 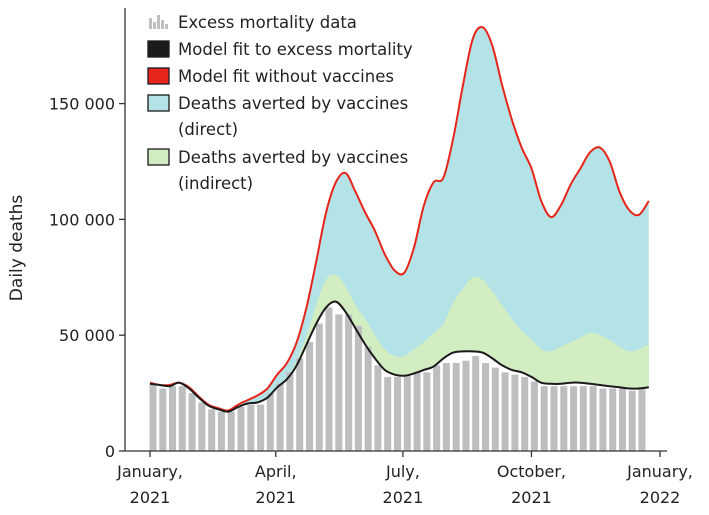 I want to click on legend-swatch-fit, so click(x=158, y=49).